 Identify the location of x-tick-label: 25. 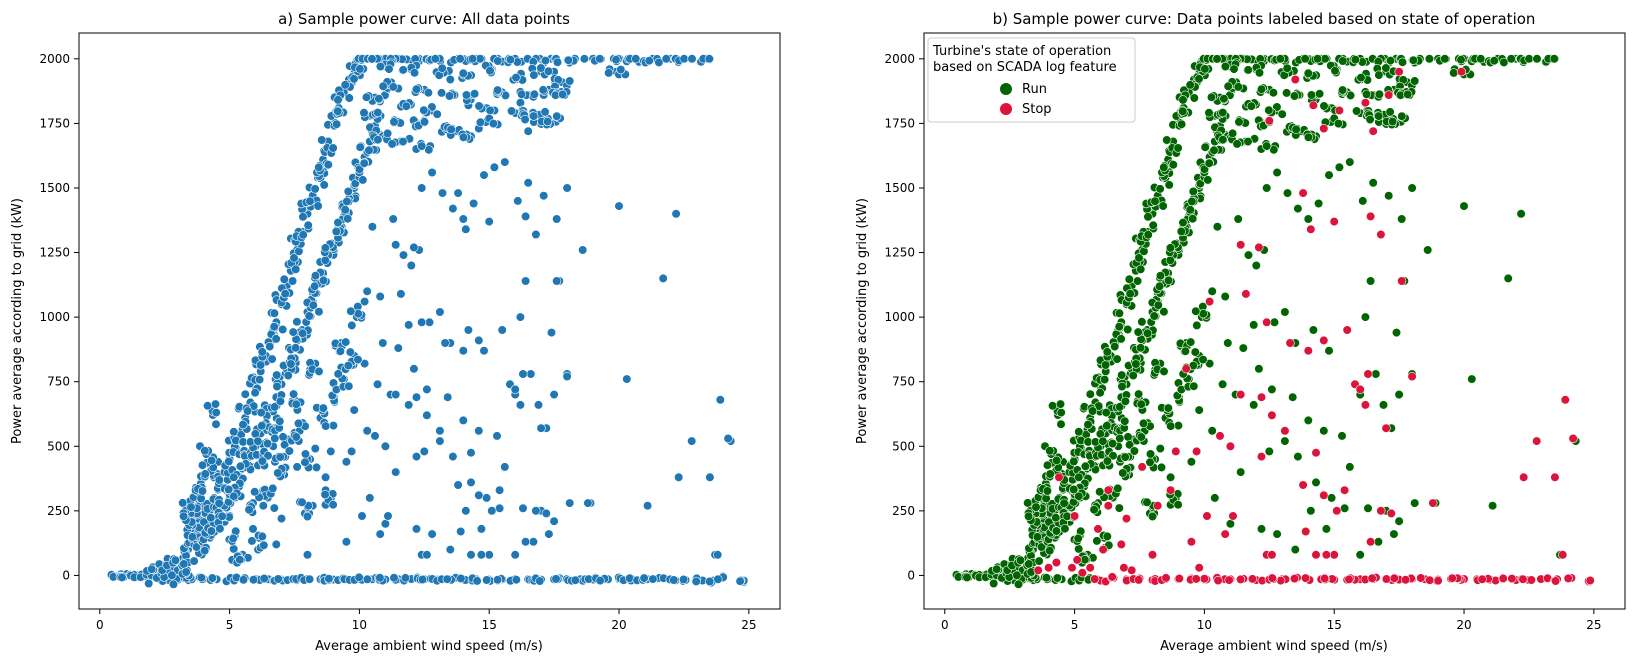
(748, 625).